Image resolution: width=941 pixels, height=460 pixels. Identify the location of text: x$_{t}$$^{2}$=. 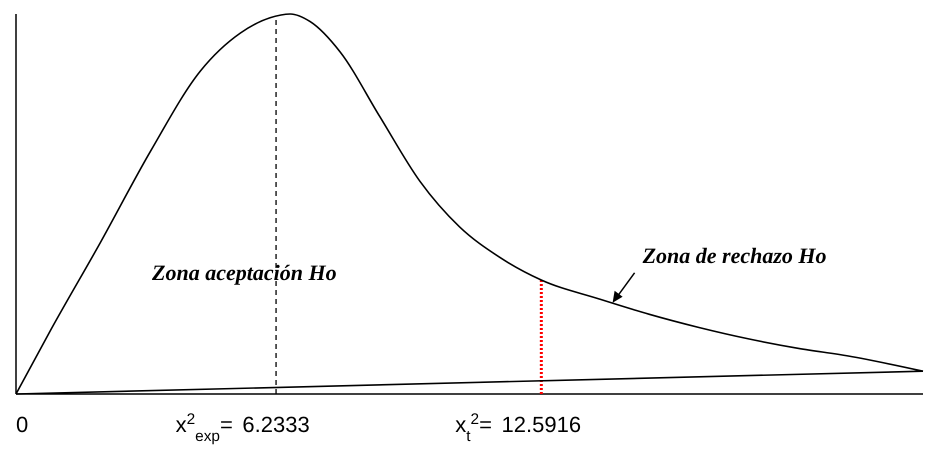
(473, 427).